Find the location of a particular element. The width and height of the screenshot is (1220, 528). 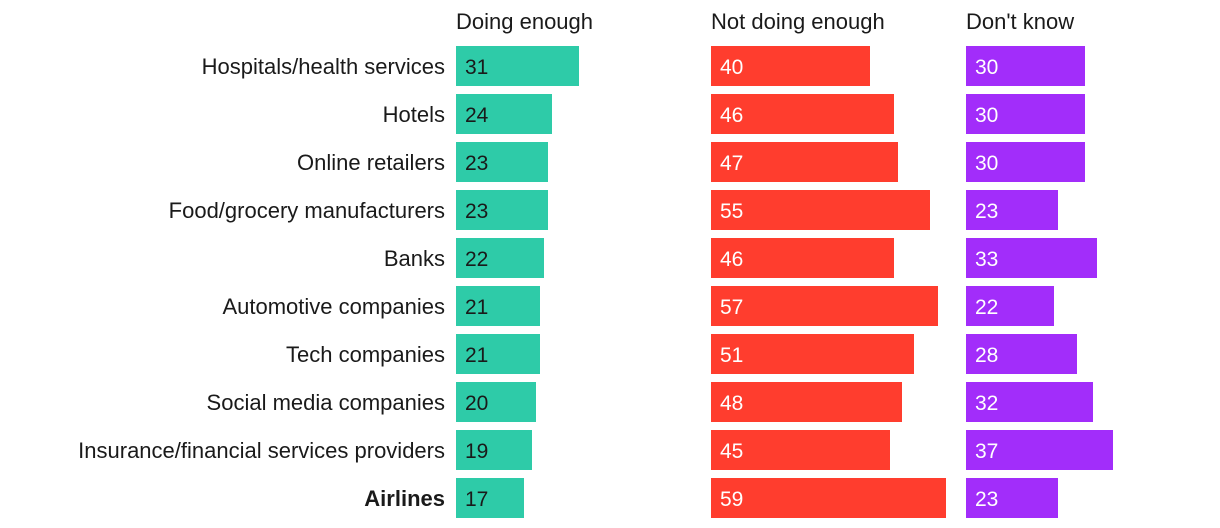

bar-group-don-t-know: 28 is located at coordinates (1021, 354).